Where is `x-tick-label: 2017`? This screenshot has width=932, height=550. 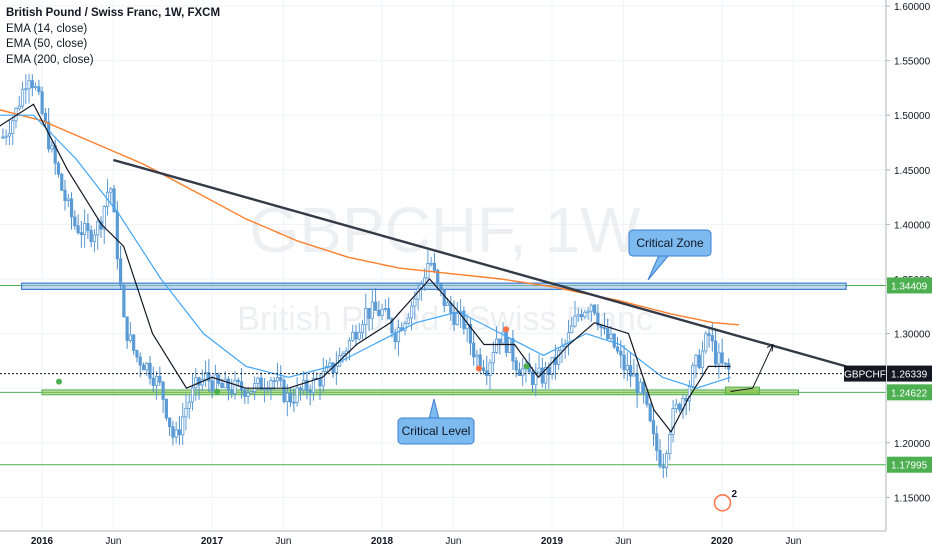 x-tick-label: 2017 is located at coordinates (212, 541).